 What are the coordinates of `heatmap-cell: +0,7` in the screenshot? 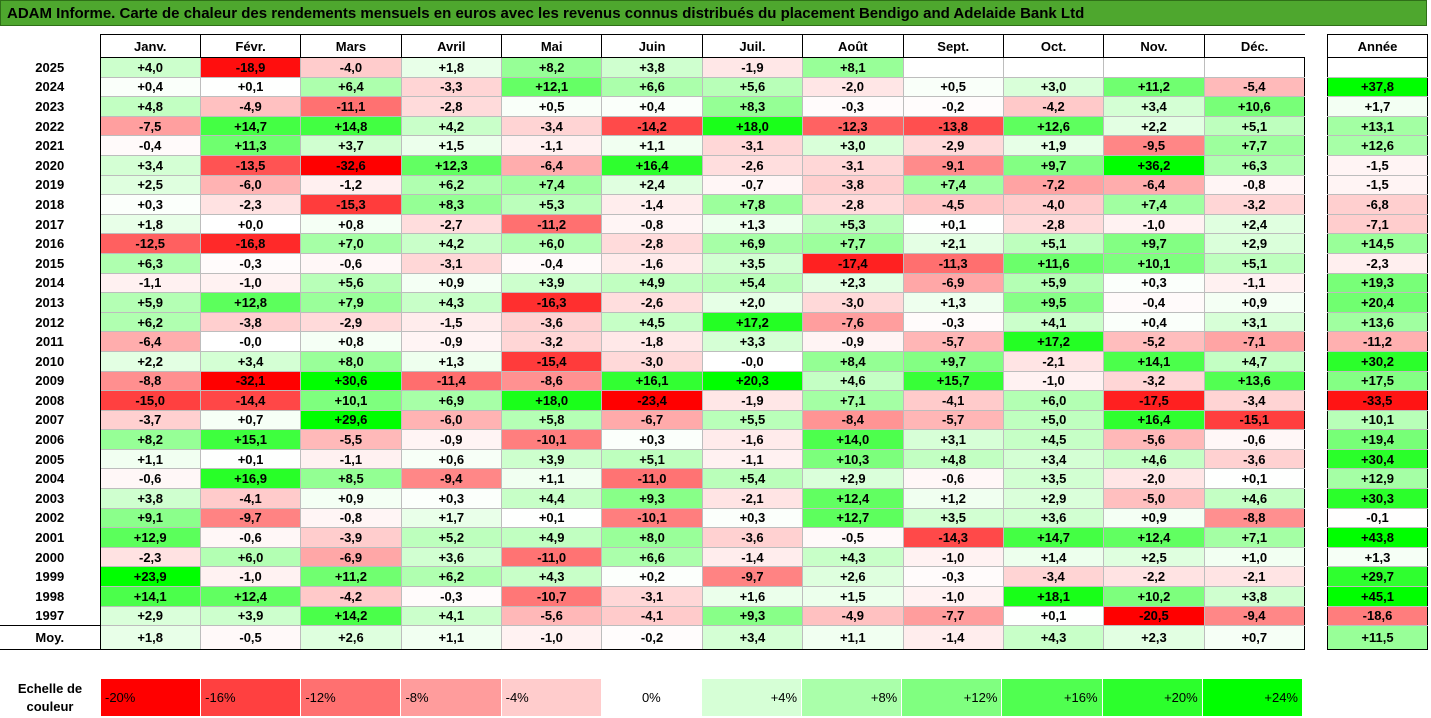 It's located at (250, 420).